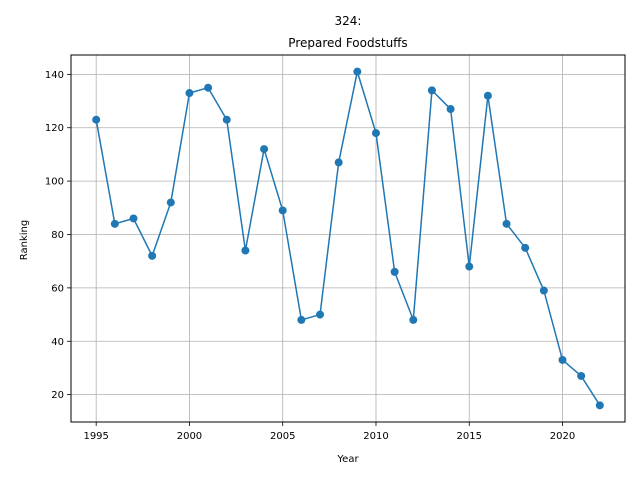 The width and height of the screenshot is (640, 480). What do you see at coordinates (469, 266) in the screenshot?
I see `data-point-2015` at bounding box center [469, 266].